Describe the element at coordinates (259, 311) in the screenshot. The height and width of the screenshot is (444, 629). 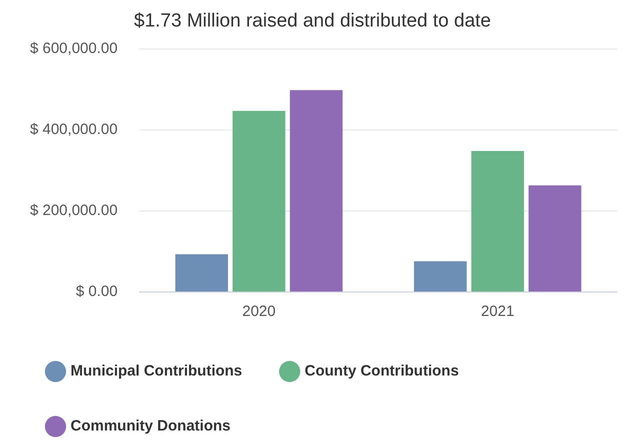
I see `x-tick-label: 2020` at that location.